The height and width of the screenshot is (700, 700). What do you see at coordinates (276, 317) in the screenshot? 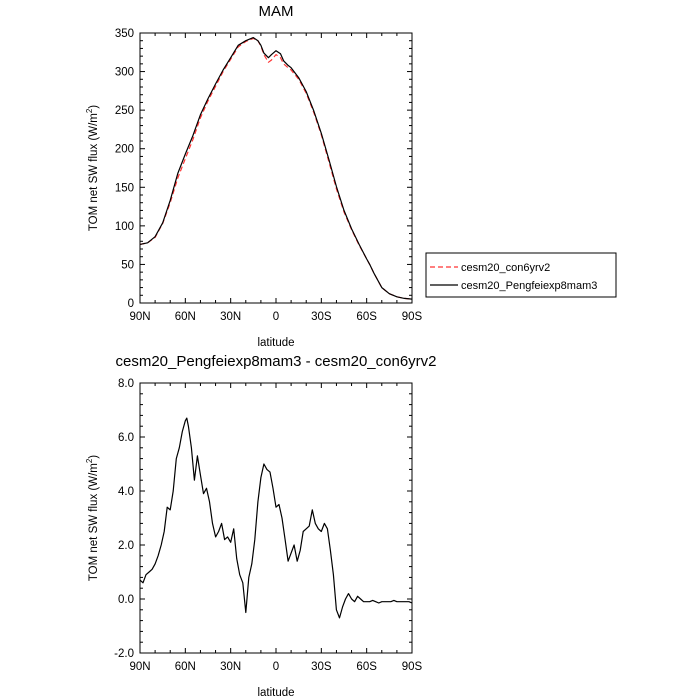
I see `top-x-tick-label: 0` at bounding box center [276, 317].